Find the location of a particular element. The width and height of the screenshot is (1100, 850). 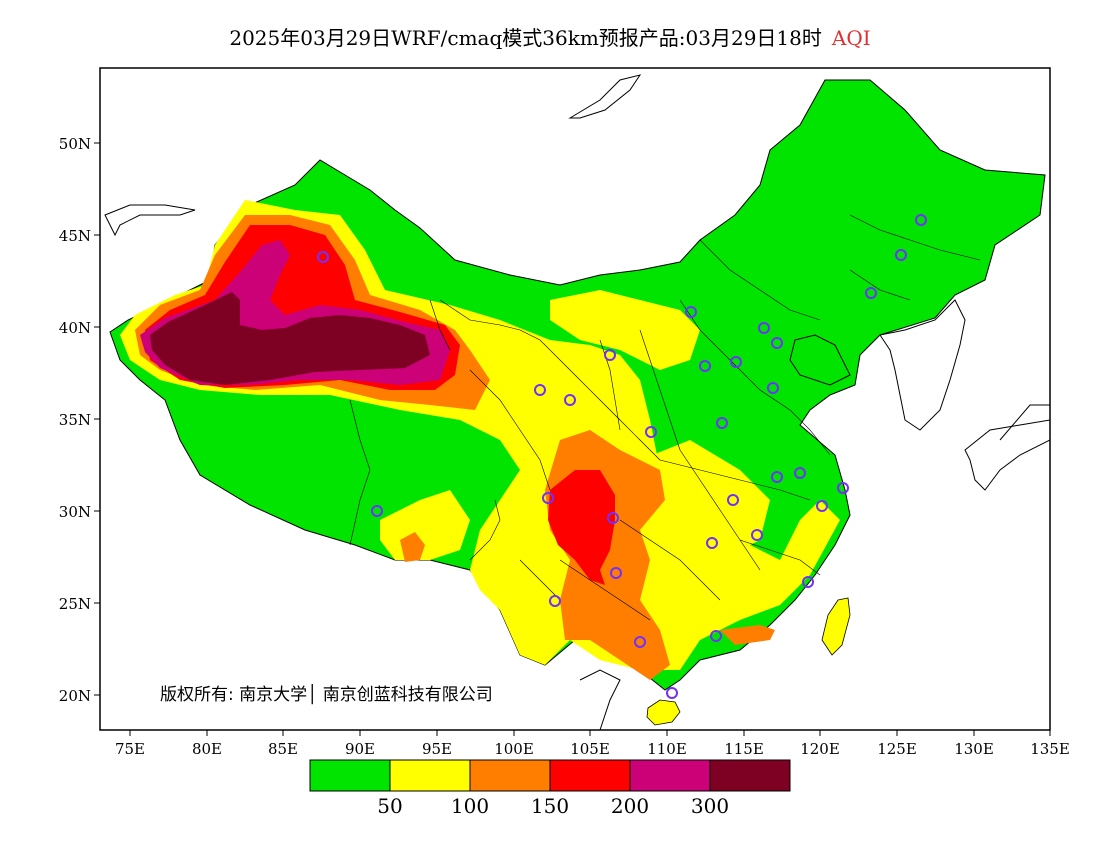

lat-tick-labels: 50N 45N 40N 35N 30N 25N 20N is located at coordinates (75, 420).